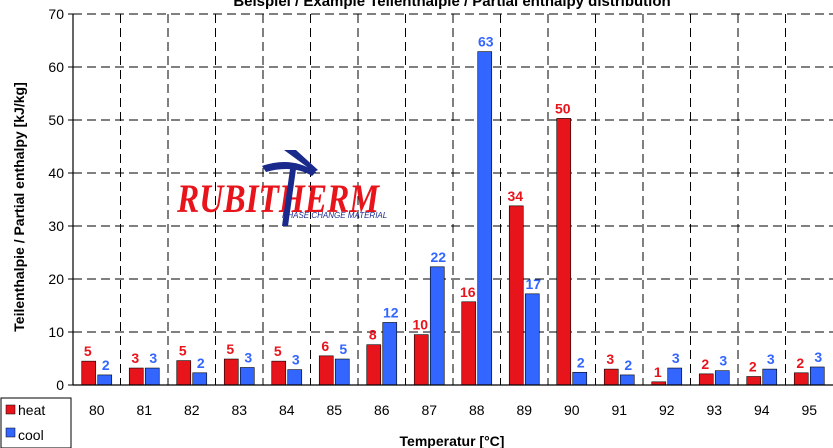 Image resolution: width=833 pixels, height=448 pixels. What do you see at coordinates (373, 335) in the screenshot?
I see `data-label-heat: 8` at bounding box center [373, 335].